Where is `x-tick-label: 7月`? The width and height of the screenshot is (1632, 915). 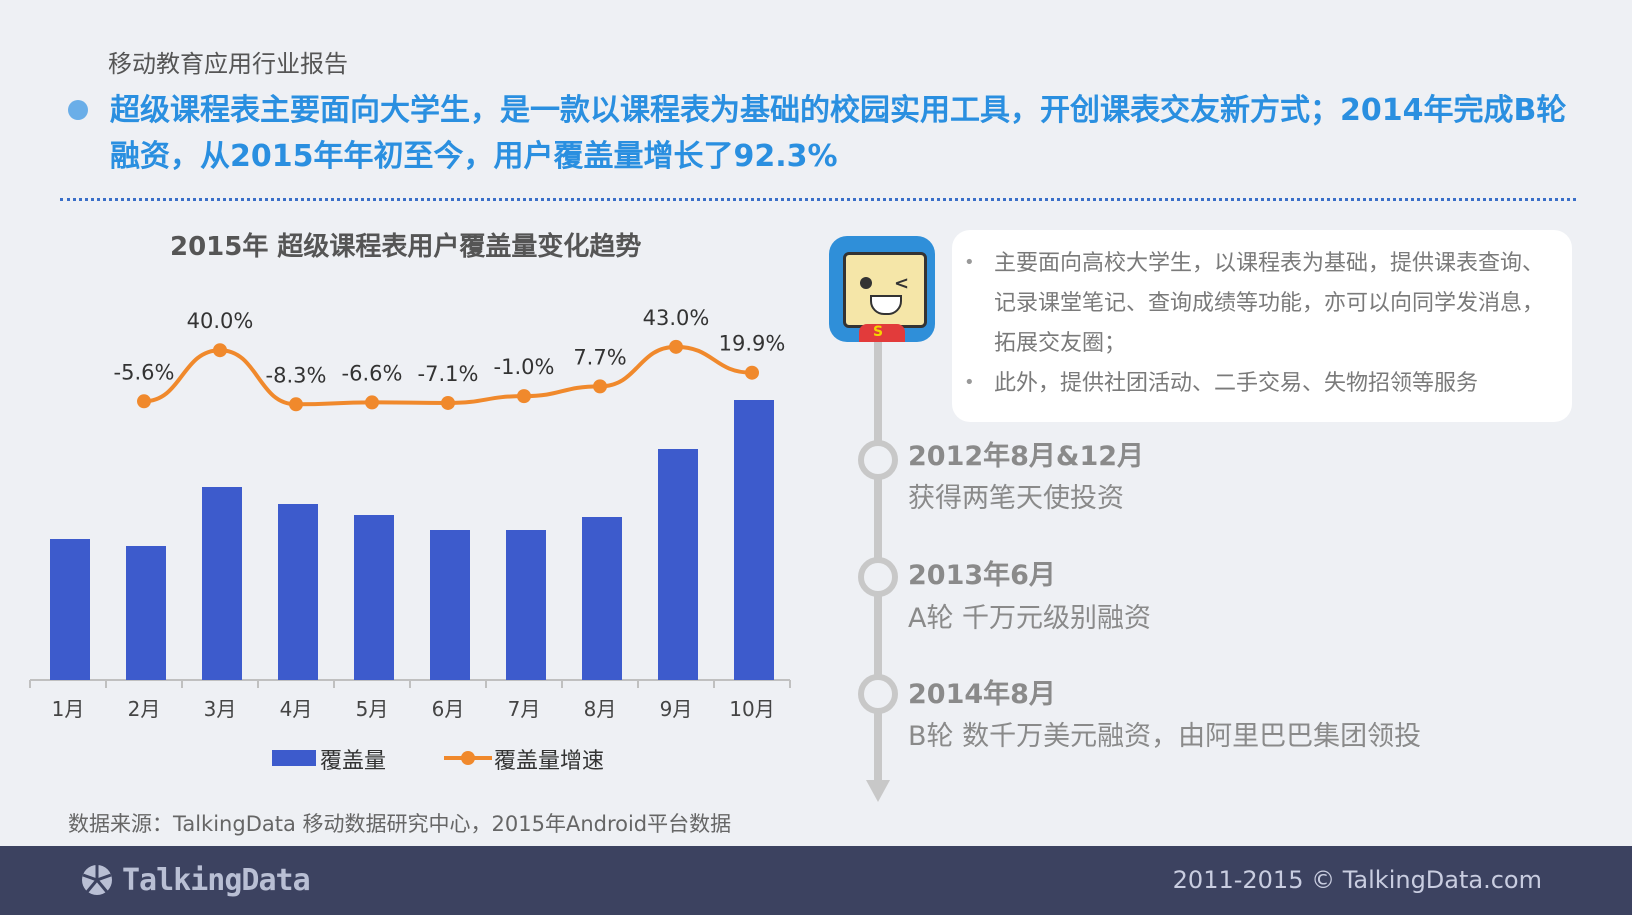
x-tick-label: 7月 is located at coordinates (524, 709).